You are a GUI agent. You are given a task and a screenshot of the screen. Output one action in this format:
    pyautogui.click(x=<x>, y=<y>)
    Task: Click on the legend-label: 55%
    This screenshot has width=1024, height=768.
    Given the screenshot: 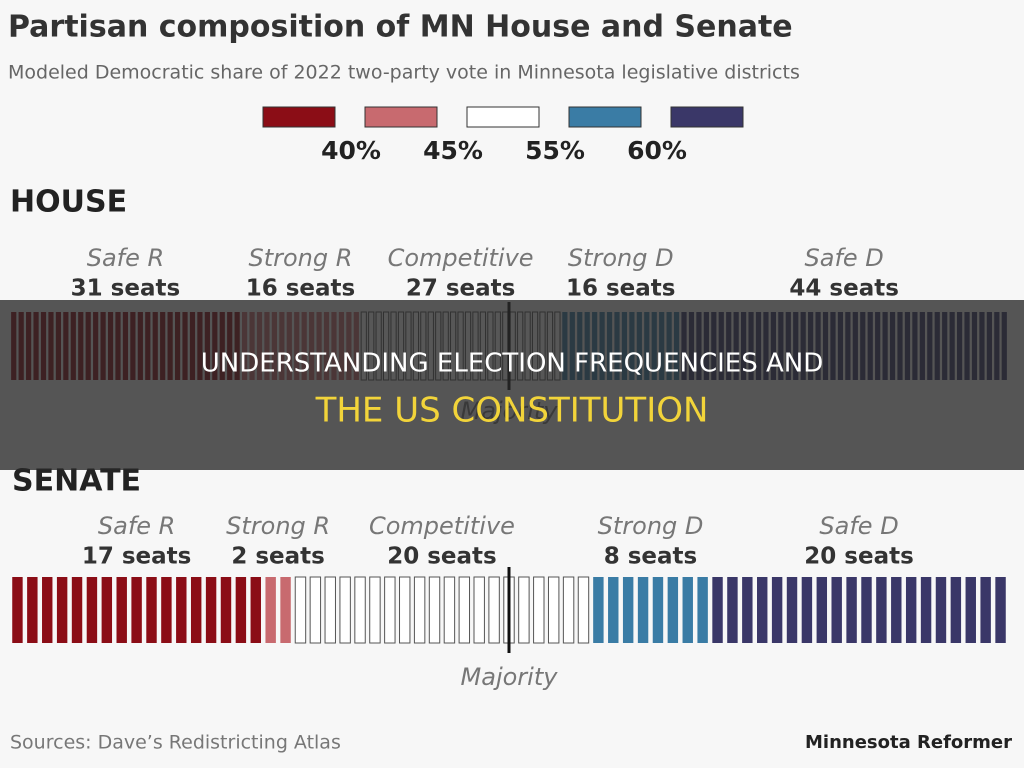 What is the action you would take?
    pyautogui.click(x=555, y=150)
    